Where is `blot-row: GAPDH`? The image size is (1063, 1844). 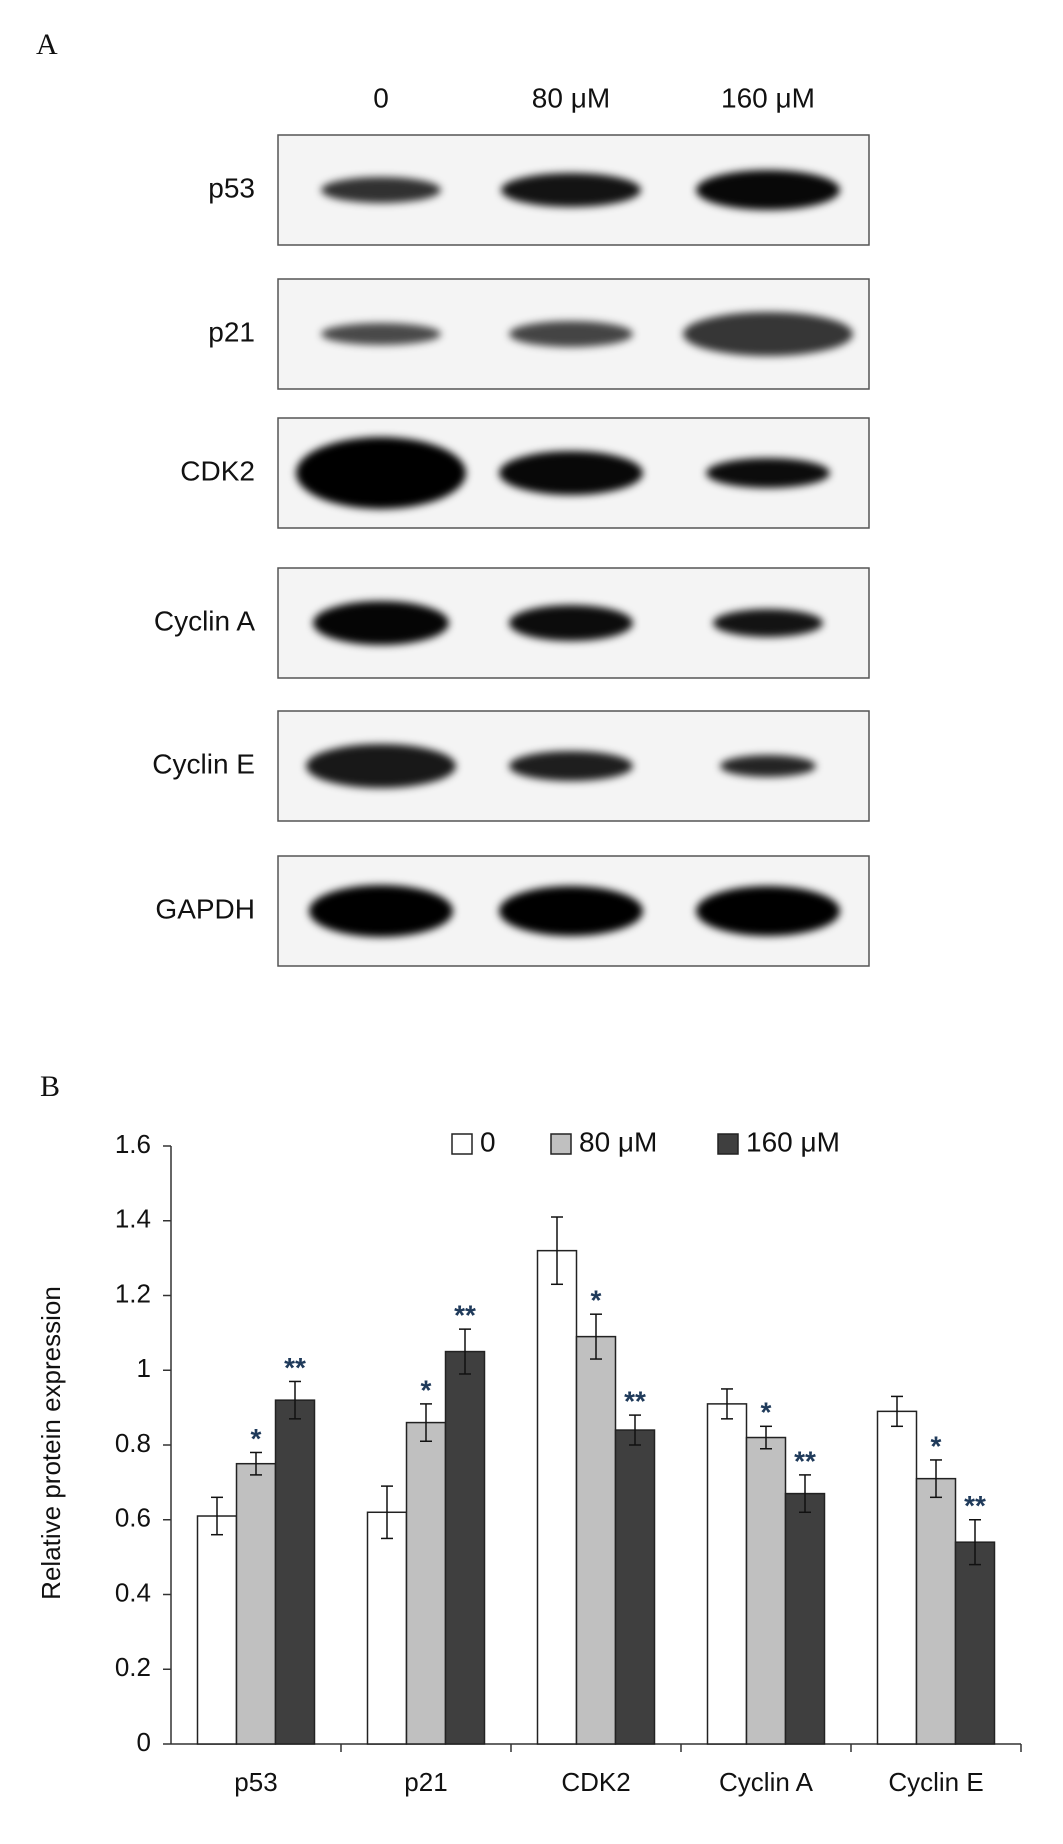
blot-row: GAPDH is located at coordinates (512, 911).